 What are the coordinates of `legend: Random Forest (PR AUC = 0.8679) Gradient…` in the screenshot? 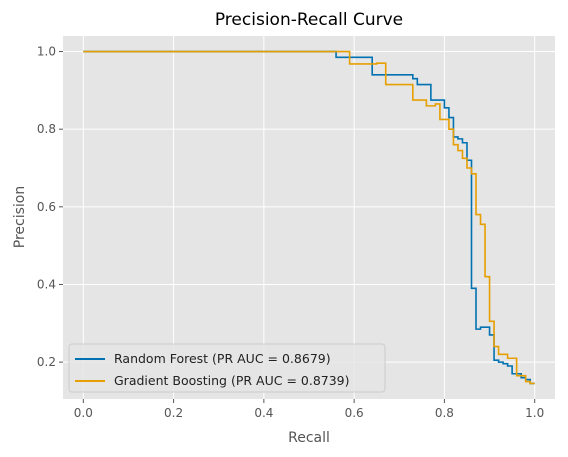 It's located at (227, 368).